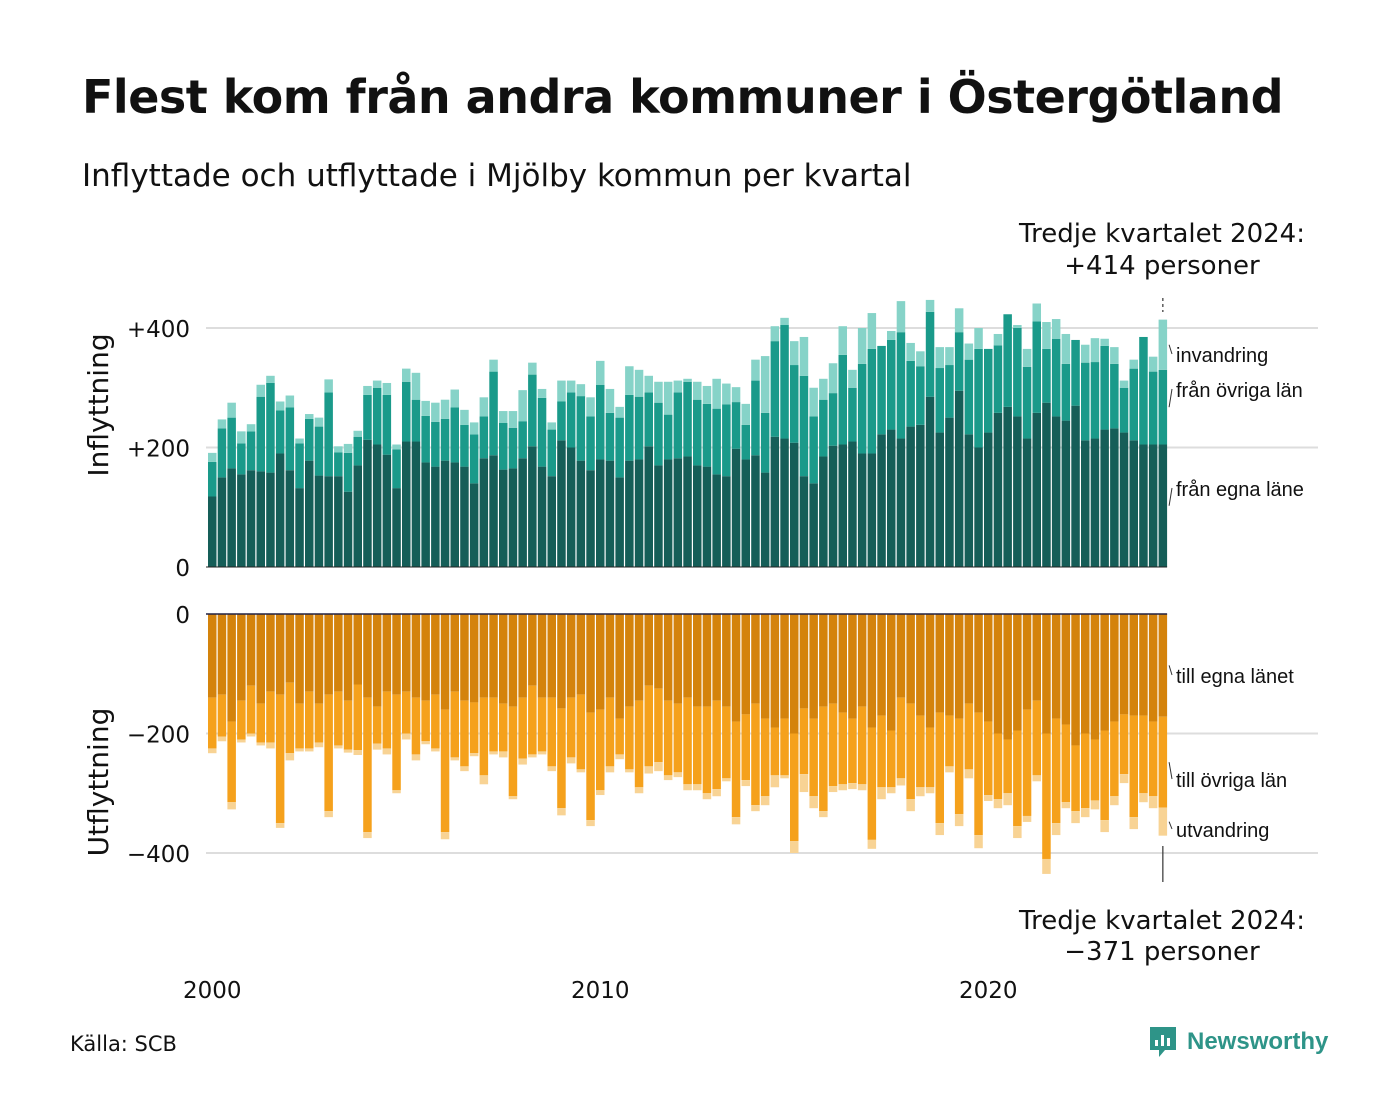 Image resolution: width=1400 pixels, height=1120 pixels. I want to click on series-label: från övriga län, so click(1239, 391).